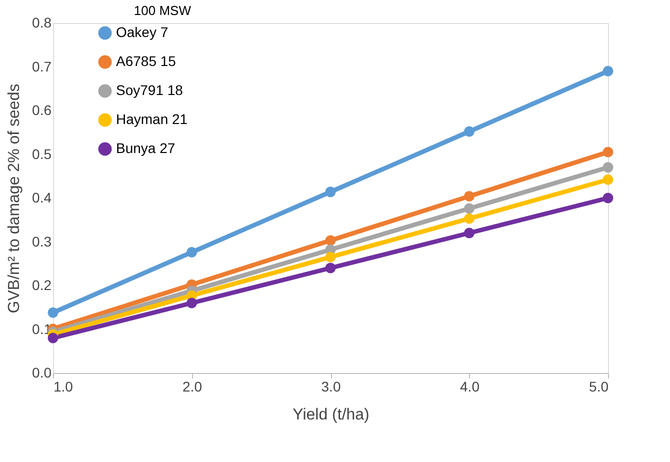 This screenshot has width=670, height=462. Describe the element at coordinates (146, 61) in the screenshot. I see `legend-label: A6785 15` at that location.